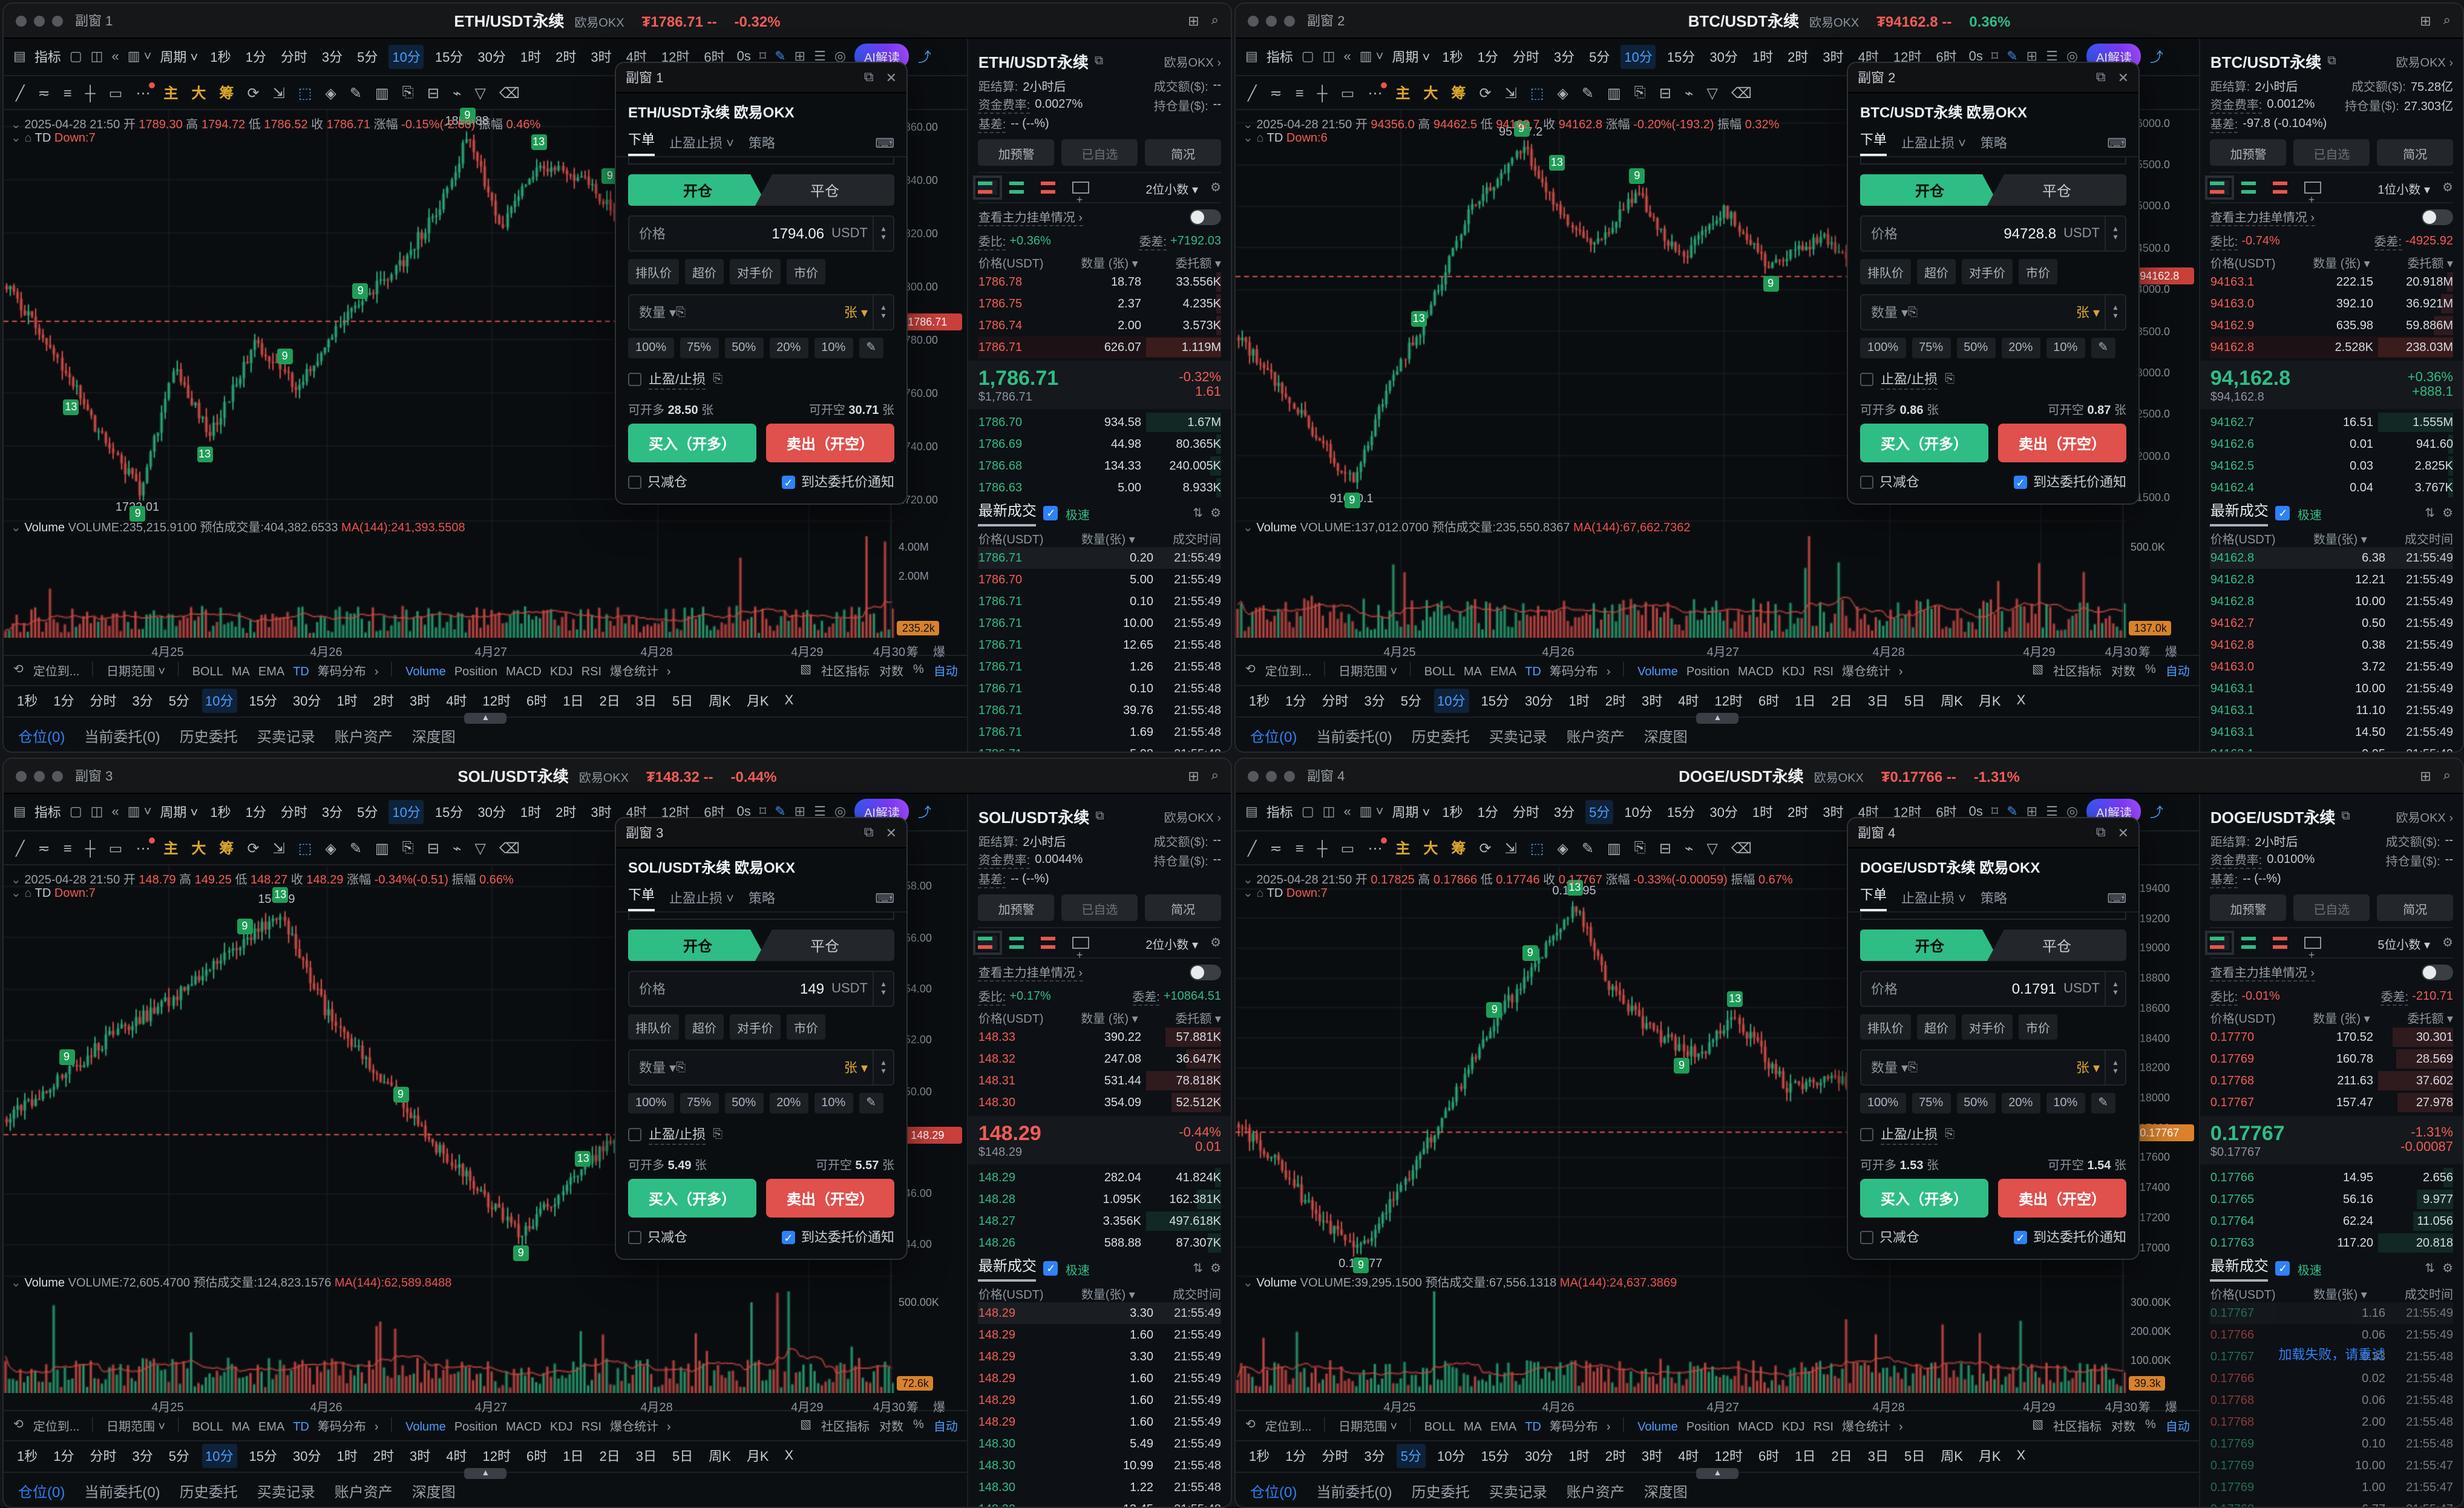 This screenshot has width=2464, height=1508. What do you see at coordinates (1099, 422) in the screenshot?
I see `bid-row: 1786.70 934.58 1.67M` at bounding box center [1099, 422].